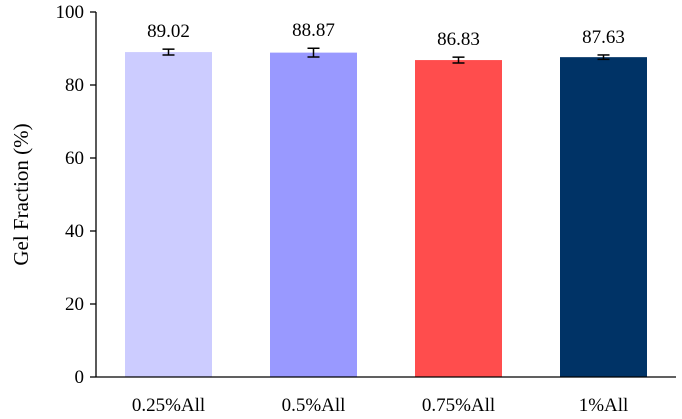 This screenshot has width=682, height=419. What do you see at coordinates (386, 55) in the screenshot?
I see `error-bars` at bounding box center [386, 55].